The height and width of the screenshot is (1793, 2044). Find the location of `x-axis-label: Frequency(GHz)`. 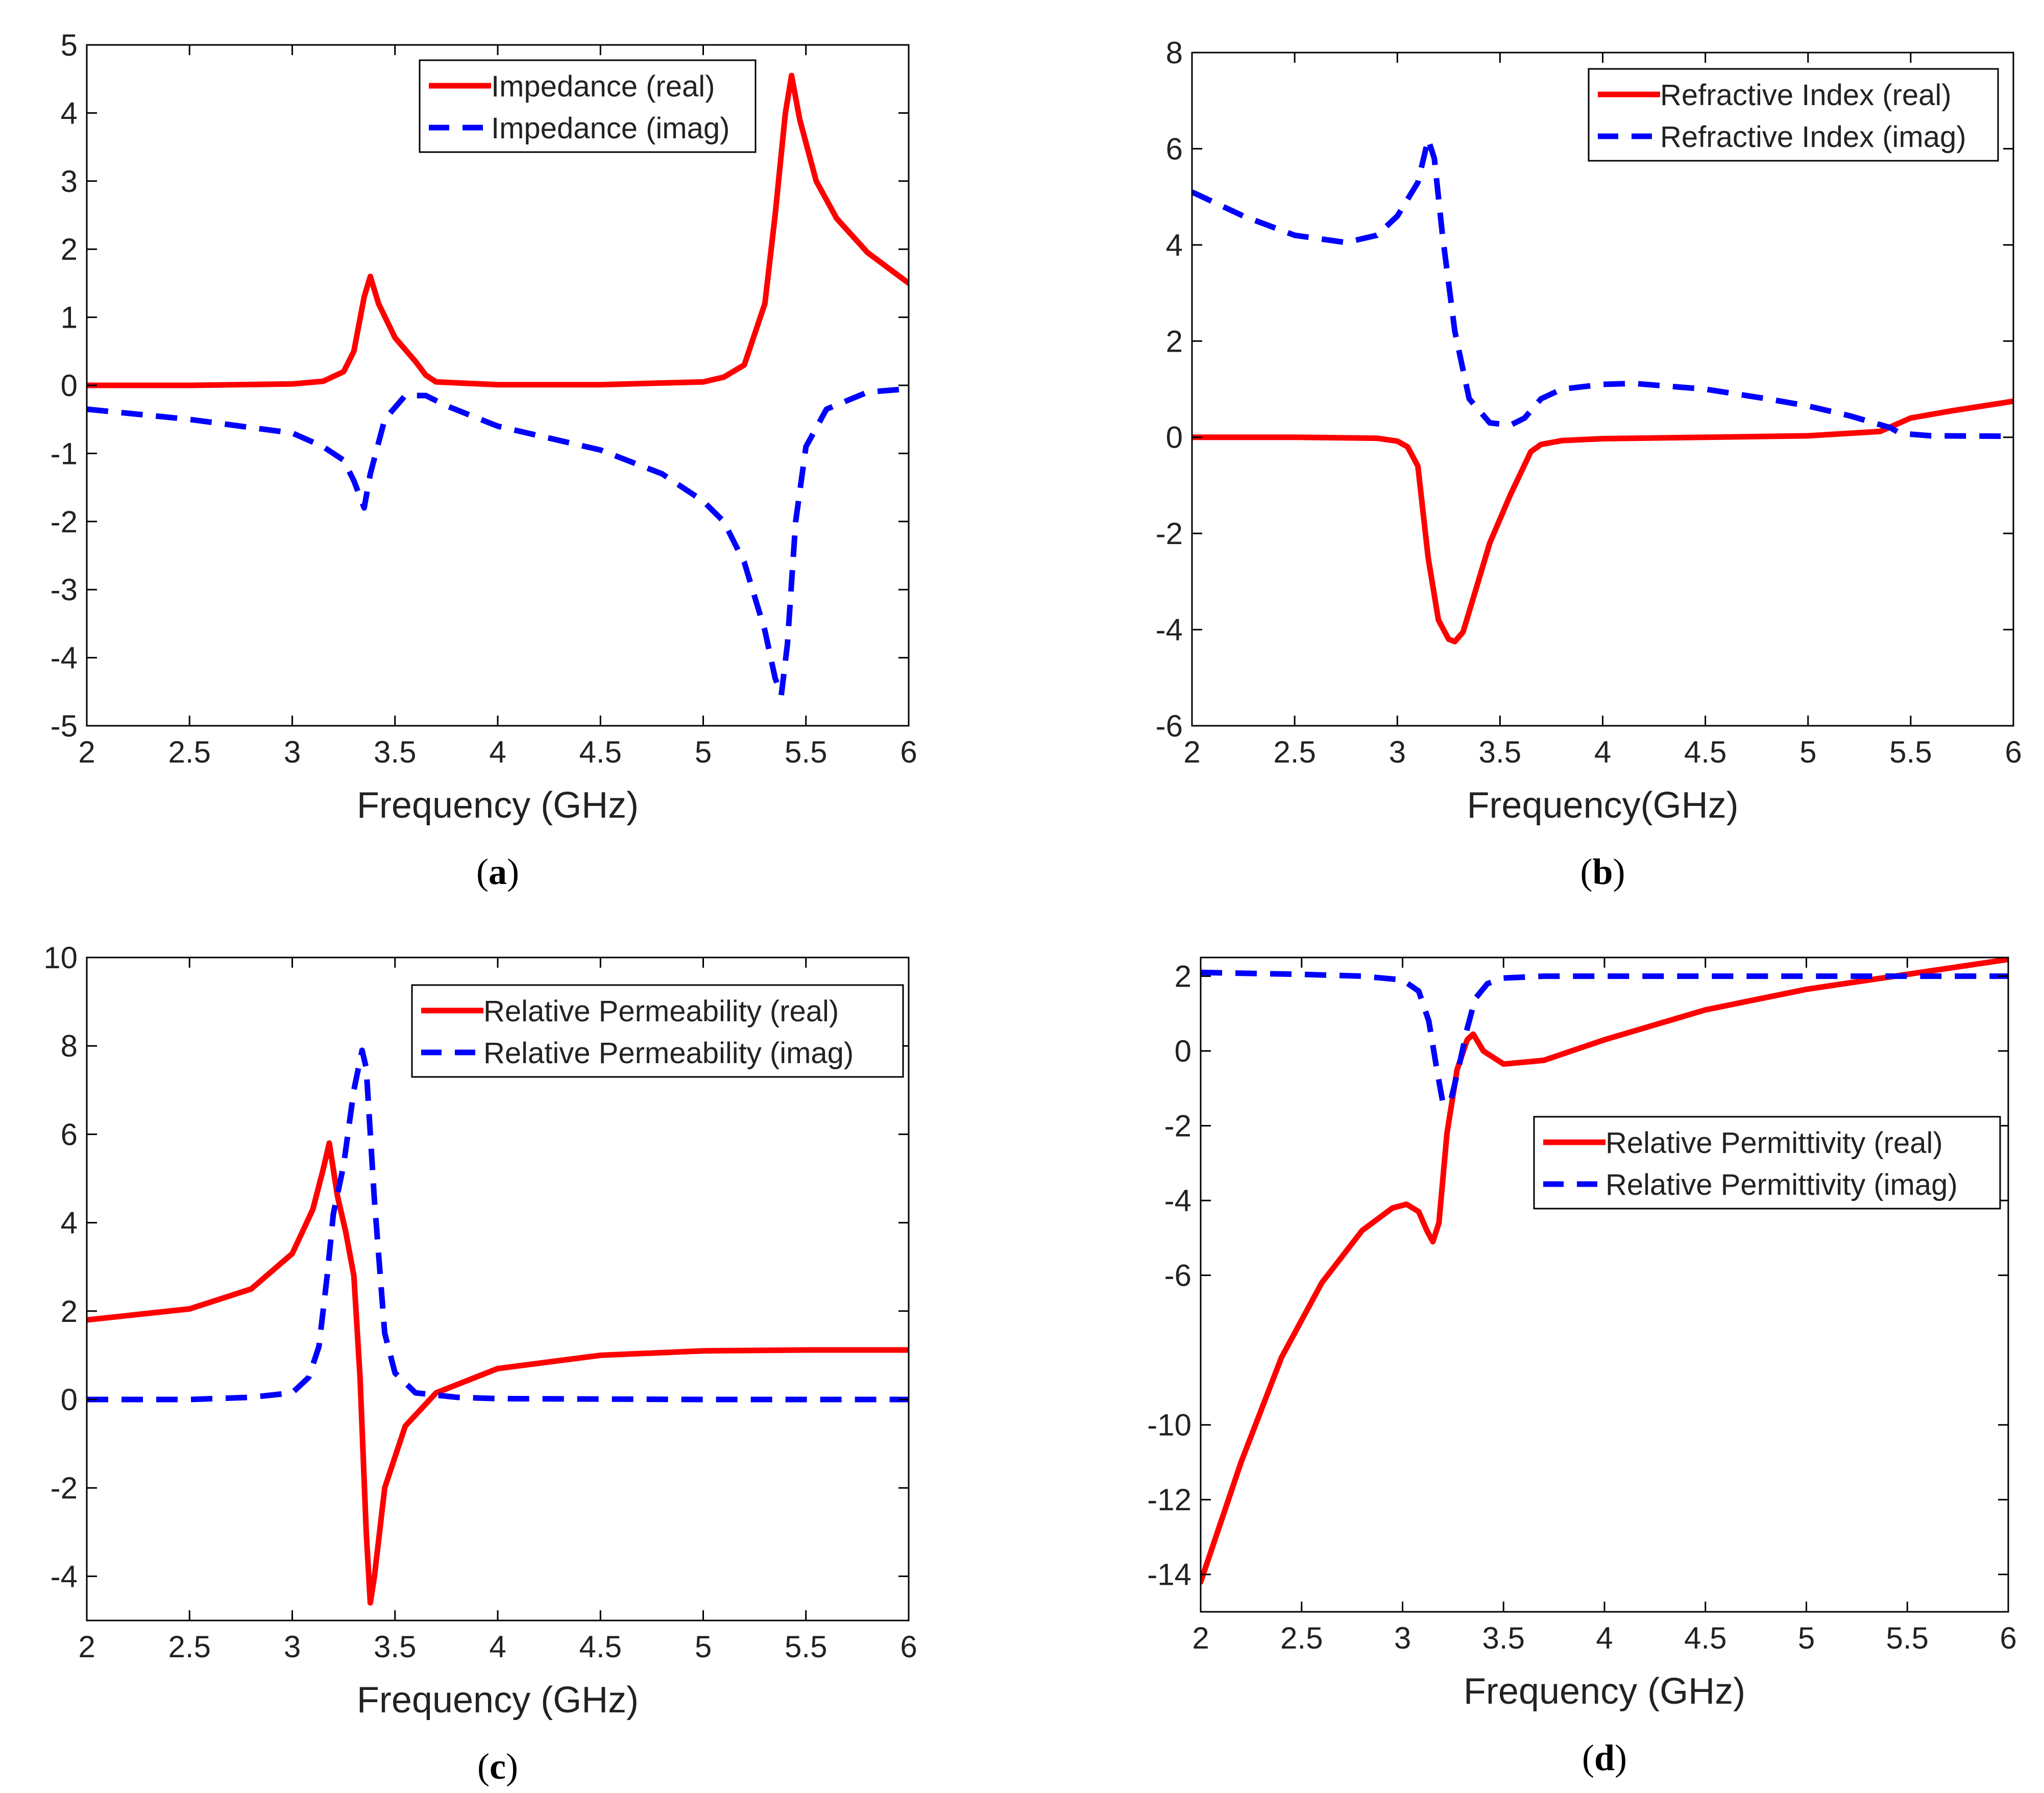

x-axis-label: Frequency(GHz) is located at coordinates (1603, 805).